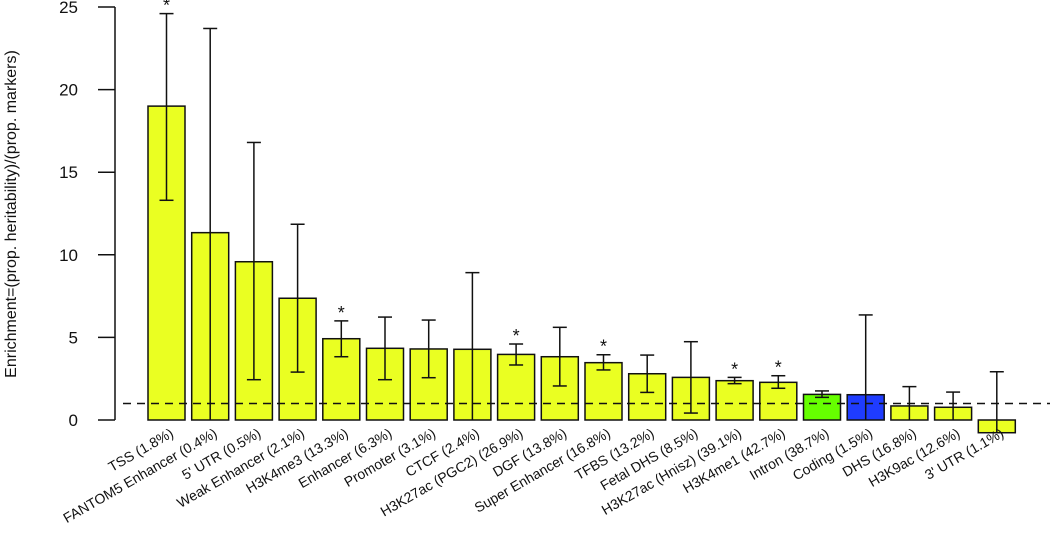 The height and width of the screenshot is (553, 1050). What do you see at coordinates (68, 8) in the screenshot?
I see `y-tick-label: 25` at bounding box center [68, 8].